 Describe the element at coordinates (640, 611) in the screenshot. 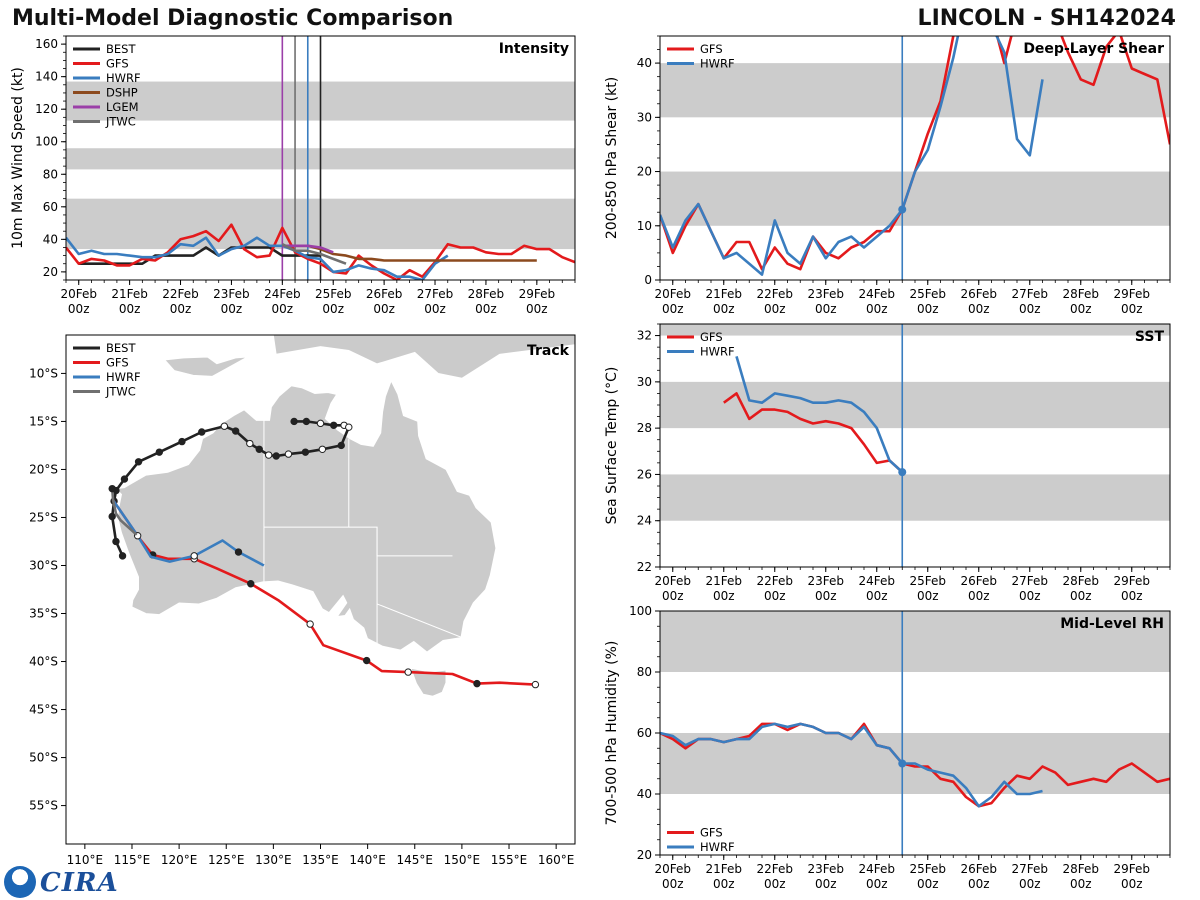

I see `rh-ytick-label: 100` at that location.